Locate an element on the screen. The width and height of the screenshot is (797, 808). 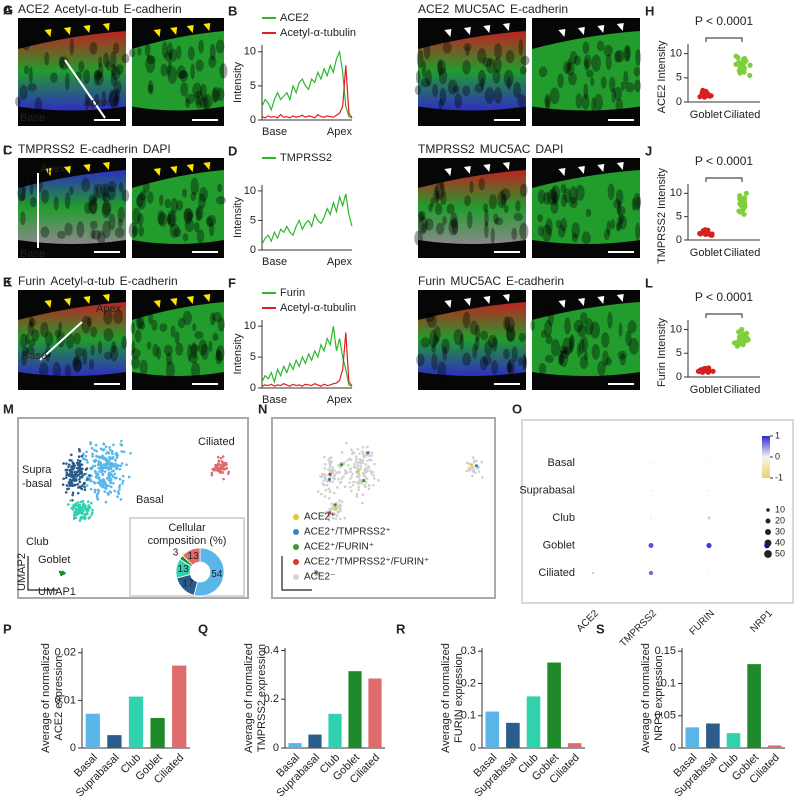
significance-bracket is located at coordinates (724, 39).